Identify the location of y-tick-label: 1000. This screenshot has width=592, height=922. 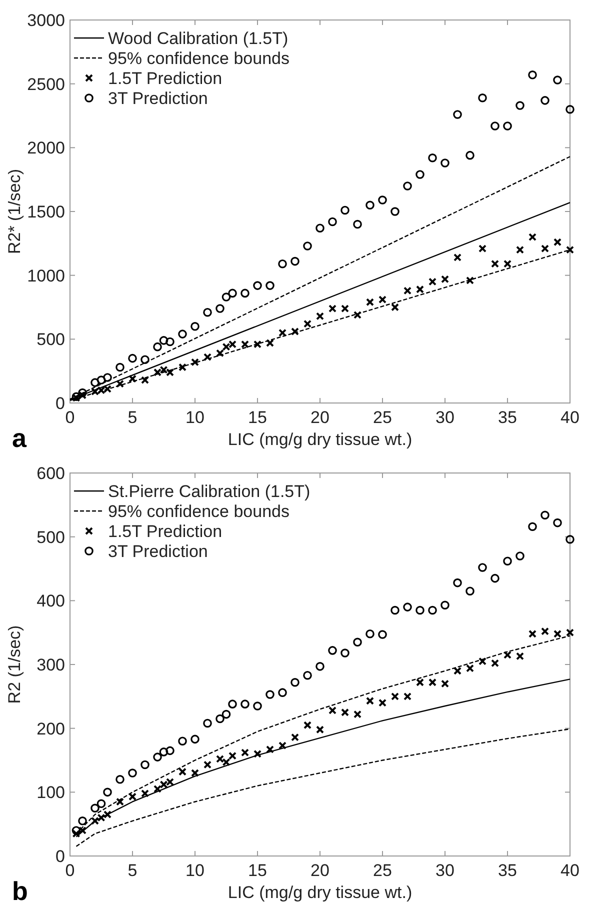
(46, 276).